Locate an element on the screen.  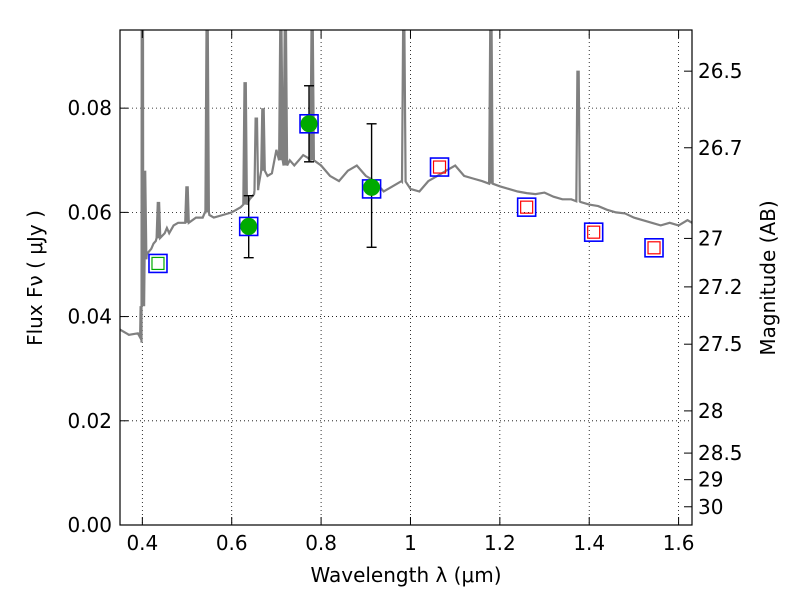
x-tick-label: 0.8 is located at coordinates (321, 543).